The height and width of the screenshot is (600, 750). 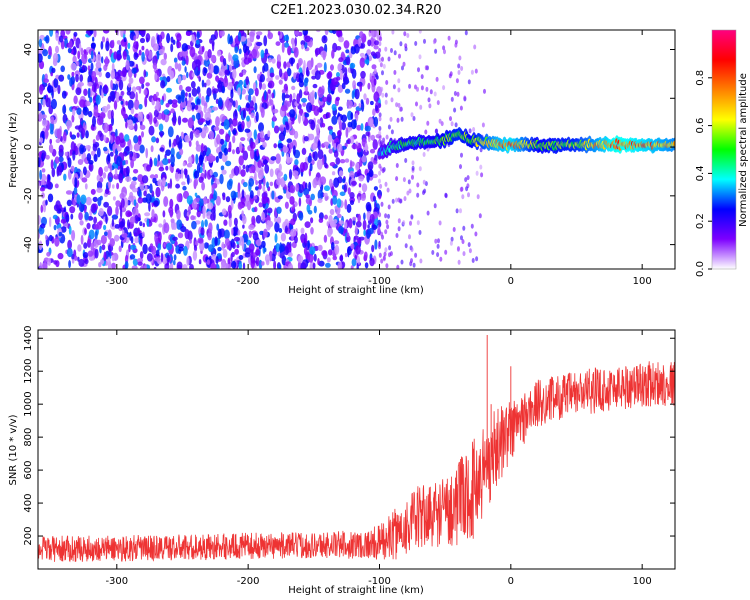 What do you see at coordinates (28, 147) in the screenshot?
I see `y-tick-label: 0` at bounding box center [28, 147].